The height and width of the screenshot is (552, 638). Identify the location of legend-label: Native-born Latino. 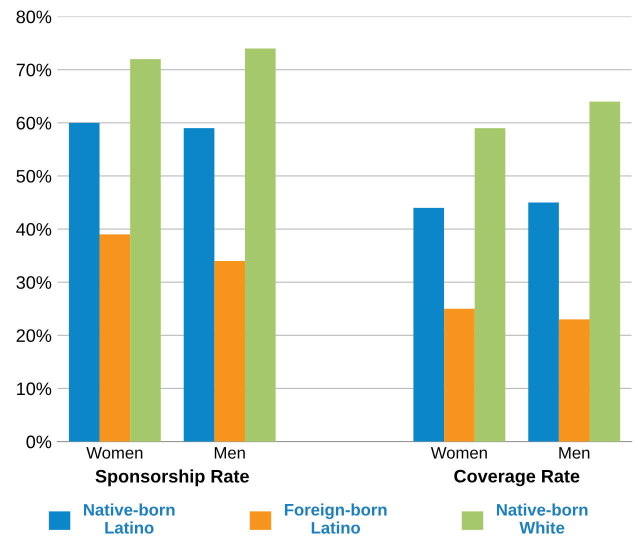
(129, 518).